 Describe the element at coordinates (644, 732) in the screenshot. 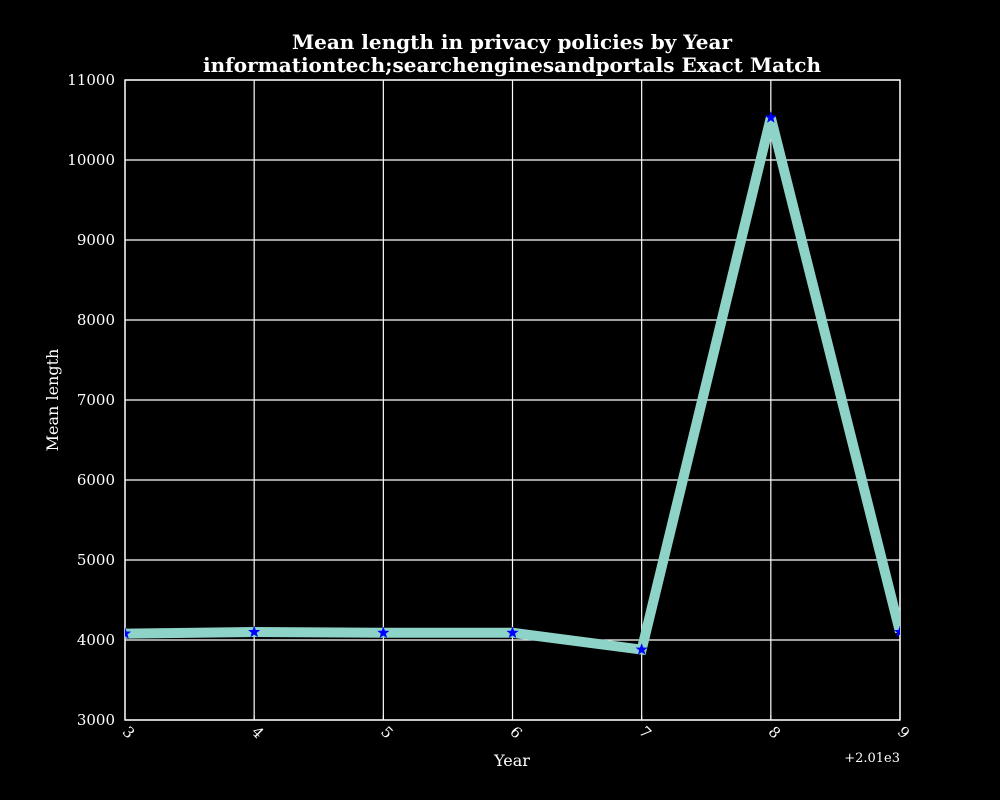

I see `x-tick-label: 7` at that location.